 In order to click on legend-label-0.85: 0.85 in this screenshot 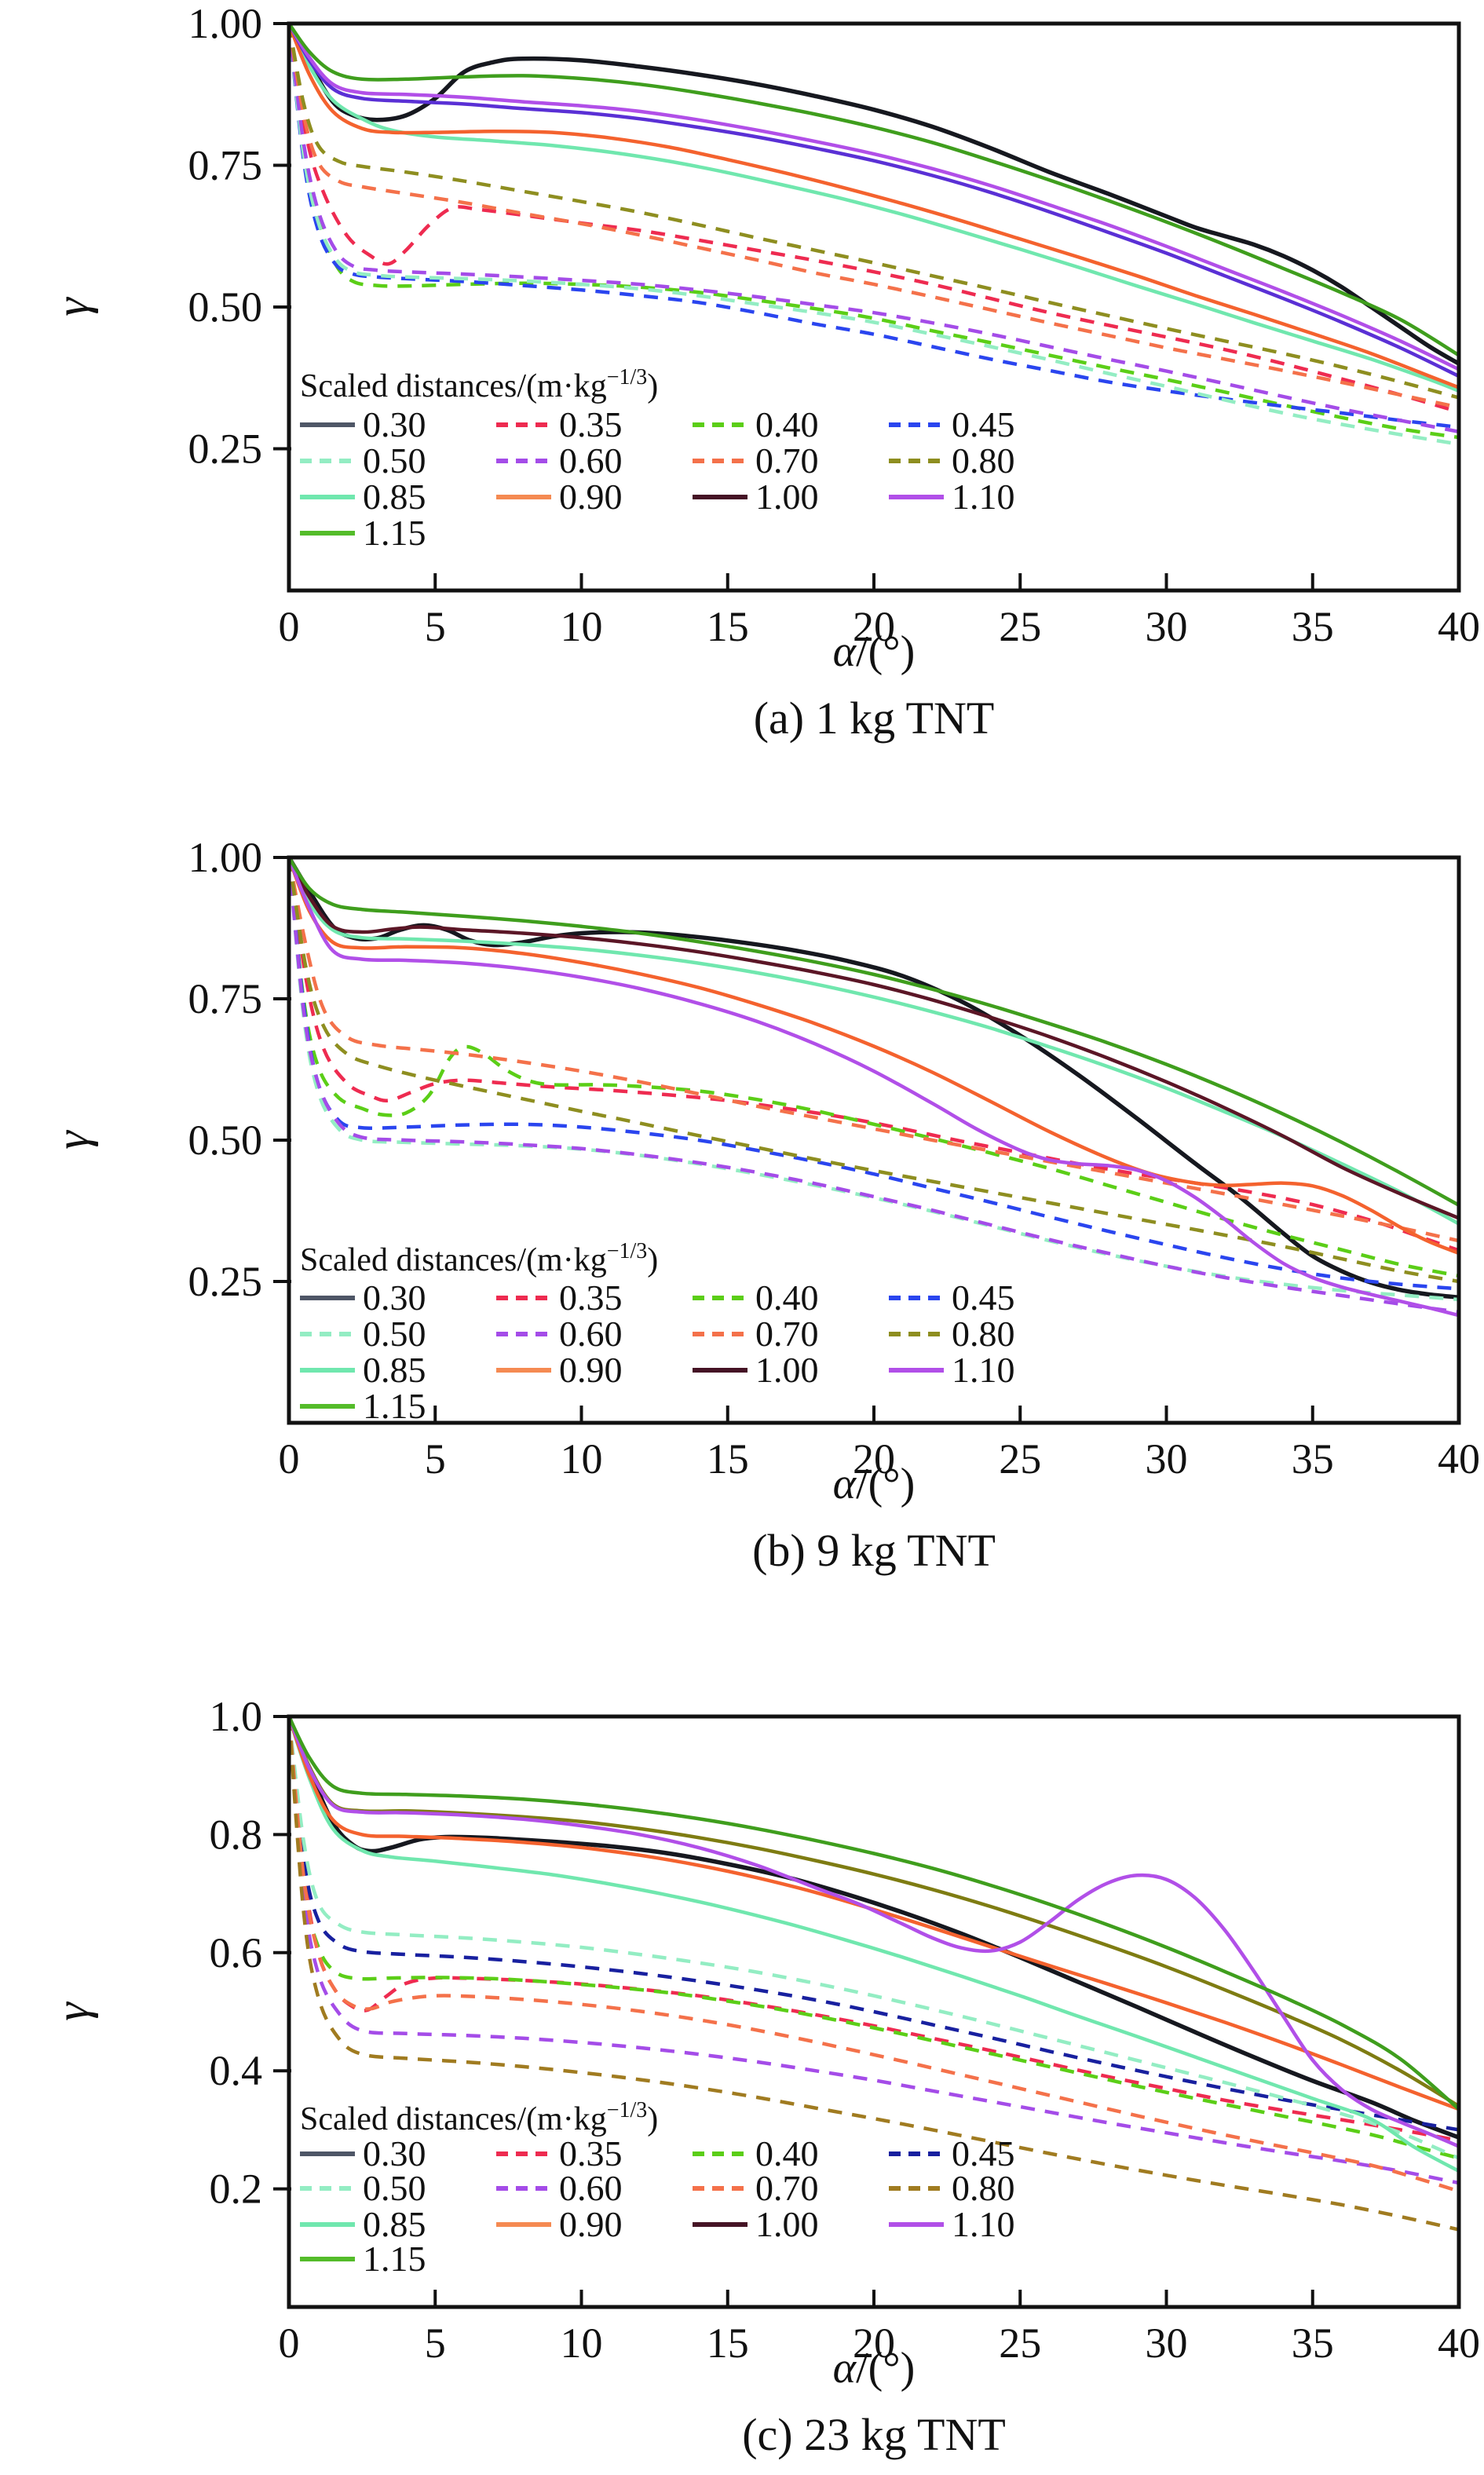, I will do `click(394, 1370)`.